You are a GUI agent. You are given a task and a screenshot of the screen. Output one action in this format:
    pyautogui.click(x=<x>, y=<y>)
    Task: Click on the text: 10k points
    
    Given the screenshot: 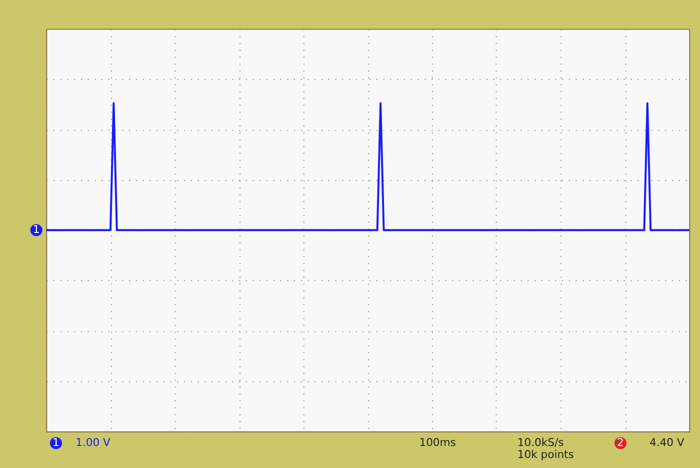 What is the action you would take?
    pyautogui.click(x=545, y=454)
    